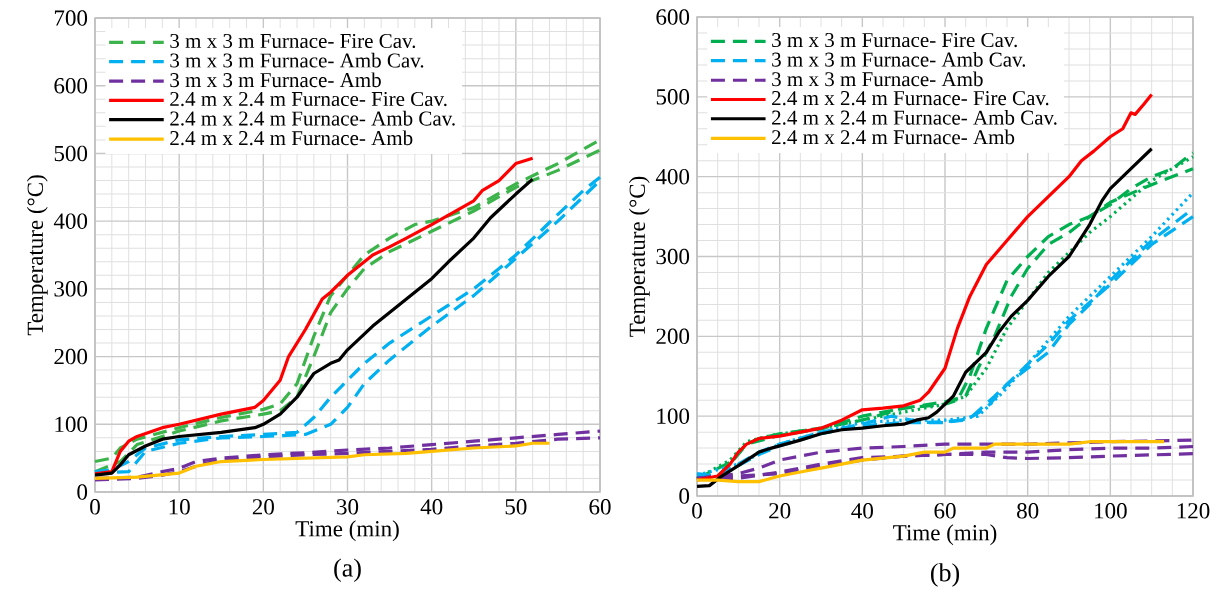 Image resolution: width=1220 pixels, height=612 pixels. Describe the element at coordinates (1193, 511) in the screenshot. I see `x-tick-label: 120` at that location.